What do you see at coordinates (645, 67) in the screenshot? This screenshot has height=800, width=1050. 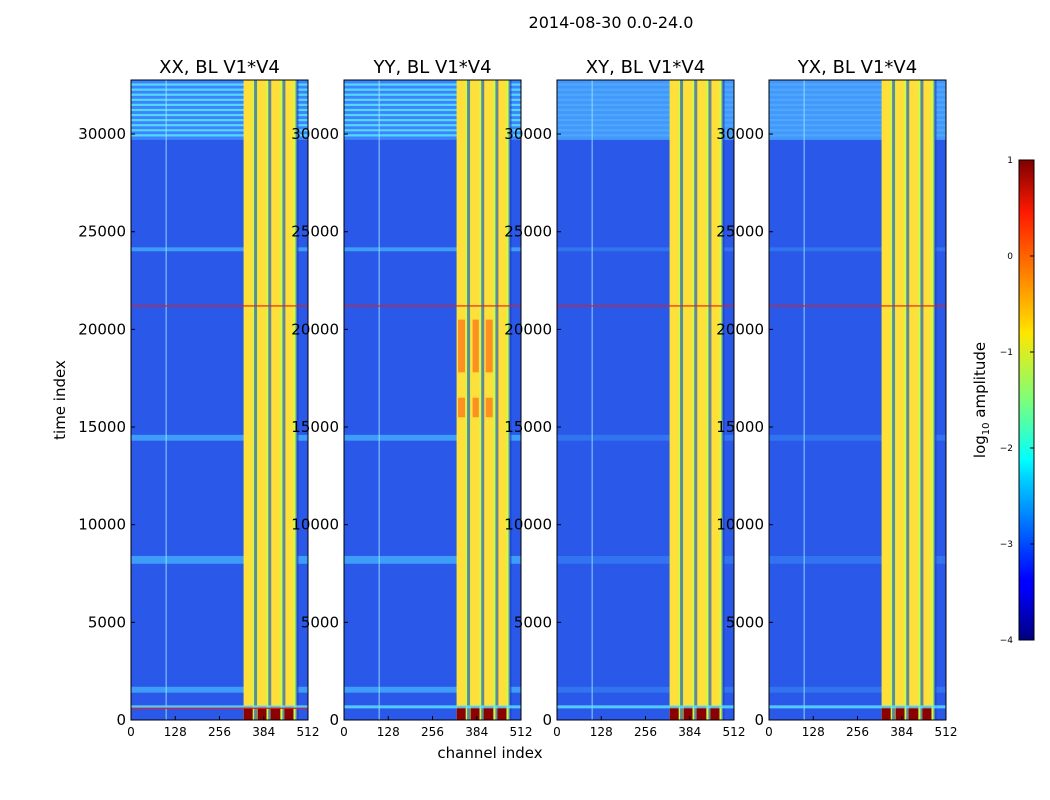 I see `panel-title: XY, BL V1*V4` at bounding box center [645, 67].